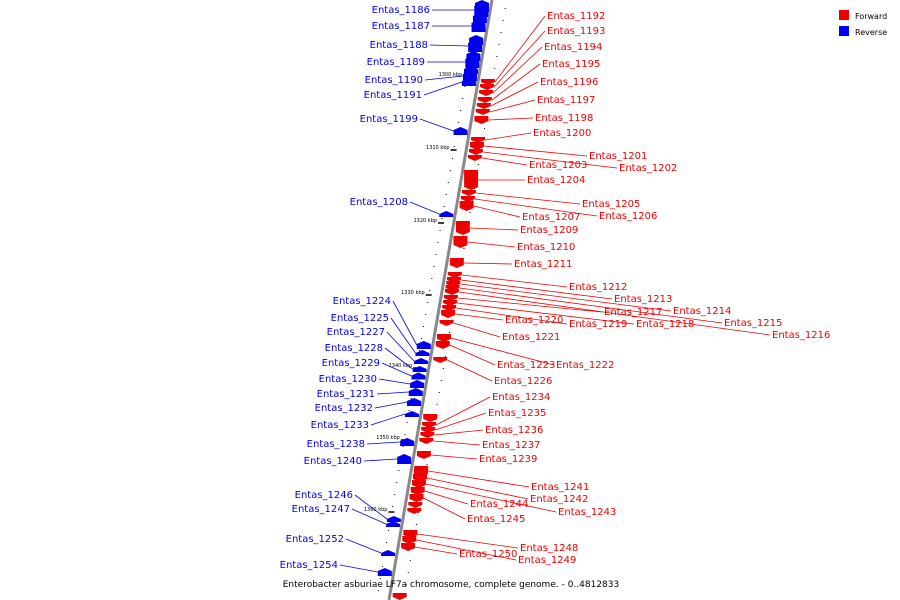 This screenshot has height=600, width=900. I want to click on forward-gene-label: Entas_1250, so click(488, 554).